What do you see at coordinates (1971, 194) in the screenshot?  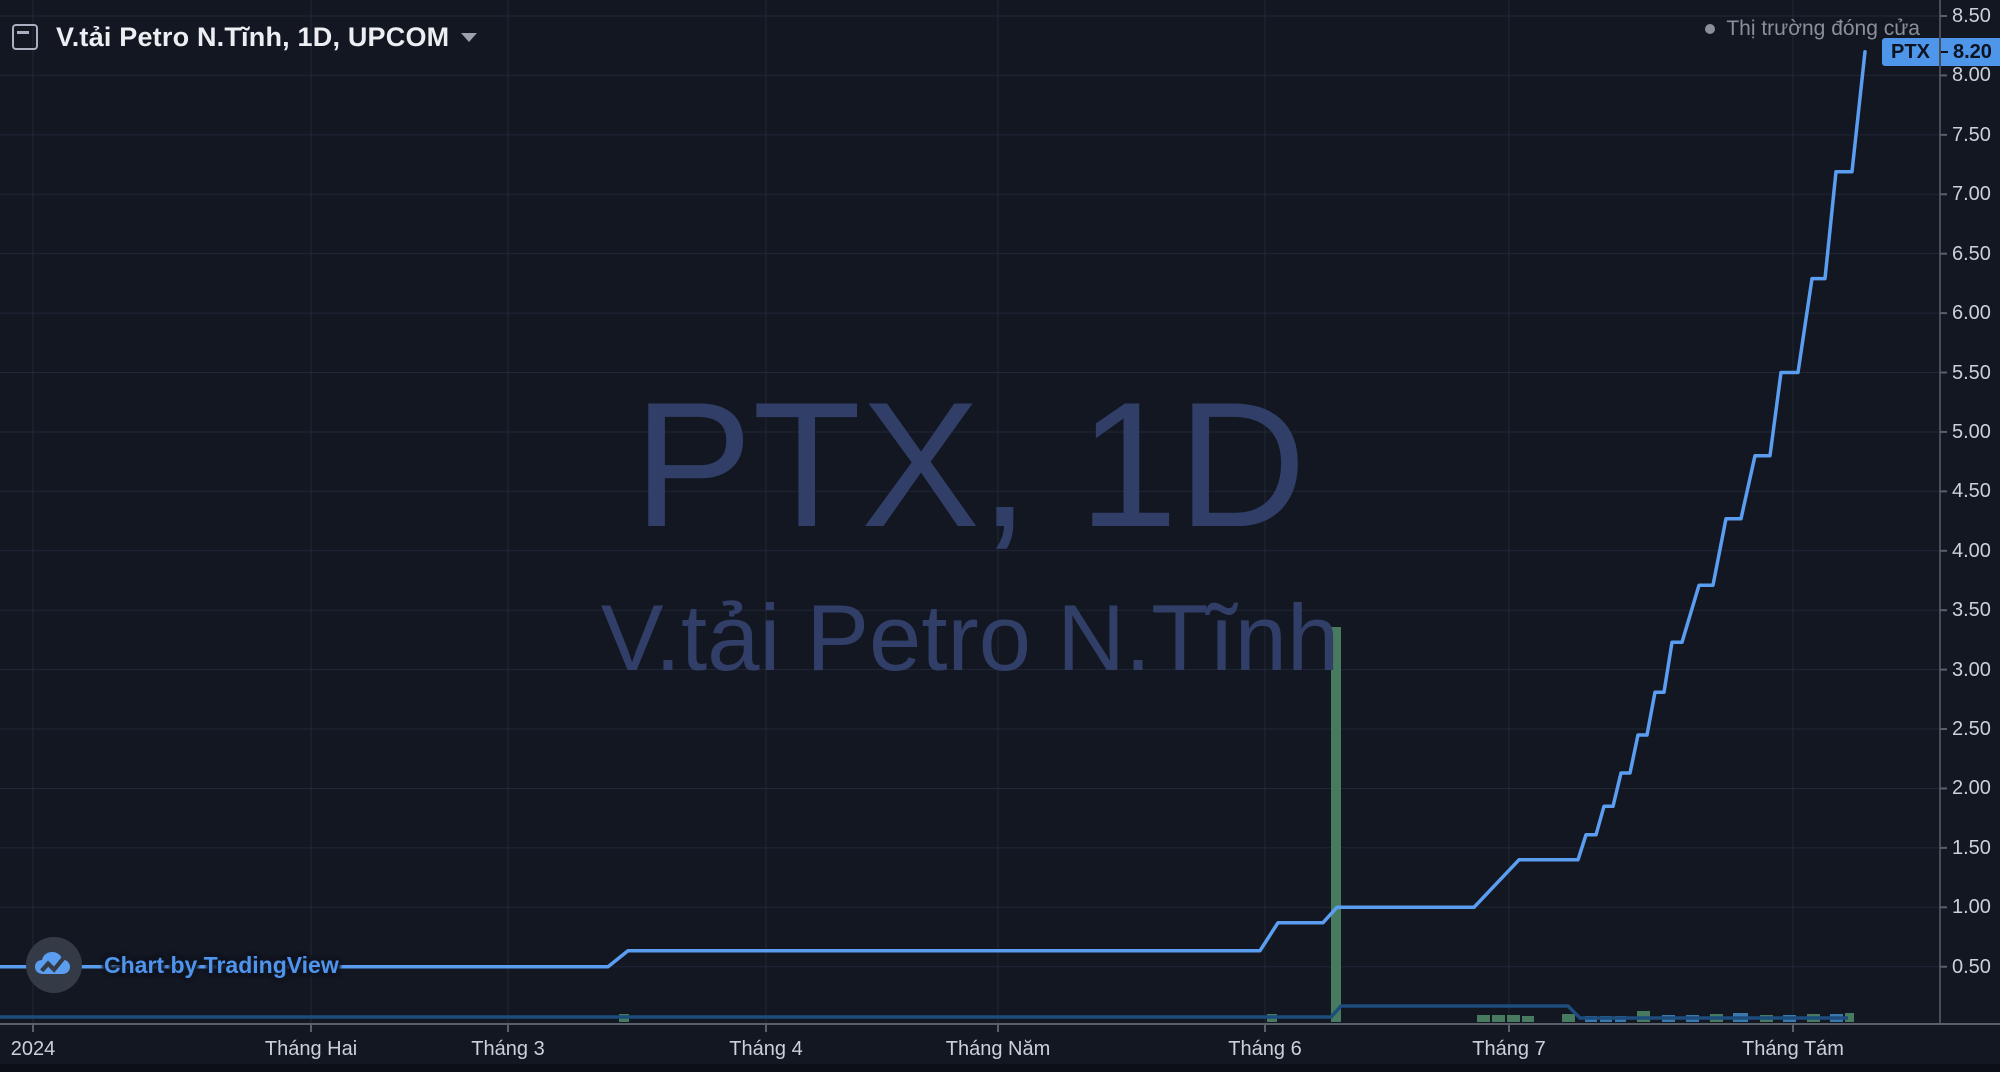 I see `price-axis-label: 7.00` at bounding box center [1971, 194].